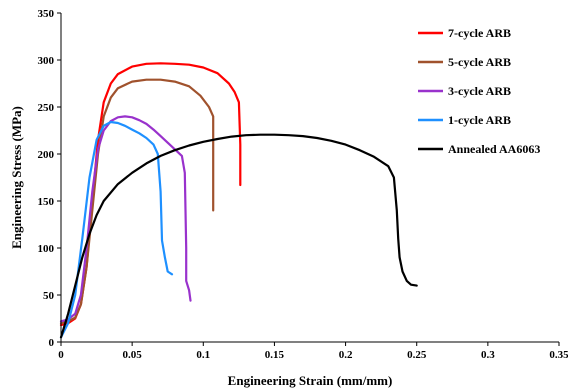 Image resolution: width=568 pixels, height=390 pixels. Describe the element at coordinates (417, 355) in the screenshot. I see `x-tick-label: 0.25` at that location.